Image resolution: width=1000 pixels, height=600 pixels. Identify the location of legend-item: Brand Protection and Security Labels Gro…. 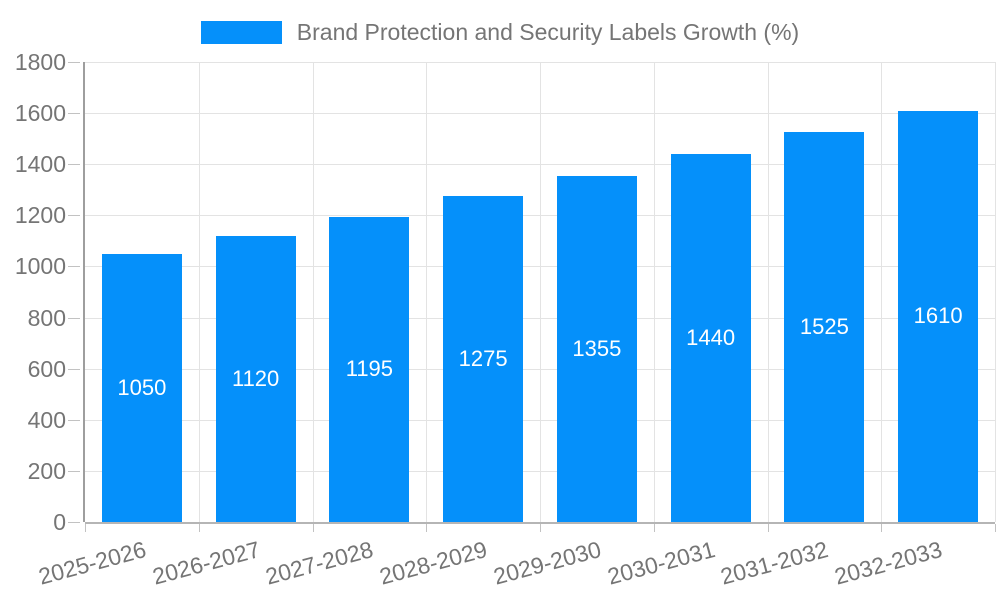
(500, 32).